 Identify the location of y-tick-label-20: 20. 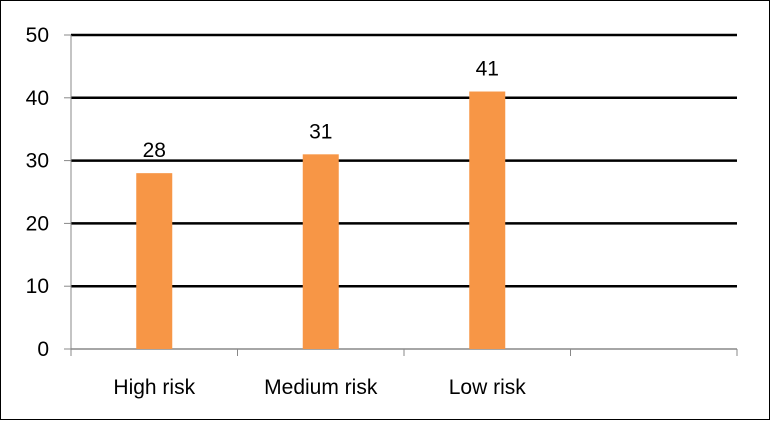
(37, 223).